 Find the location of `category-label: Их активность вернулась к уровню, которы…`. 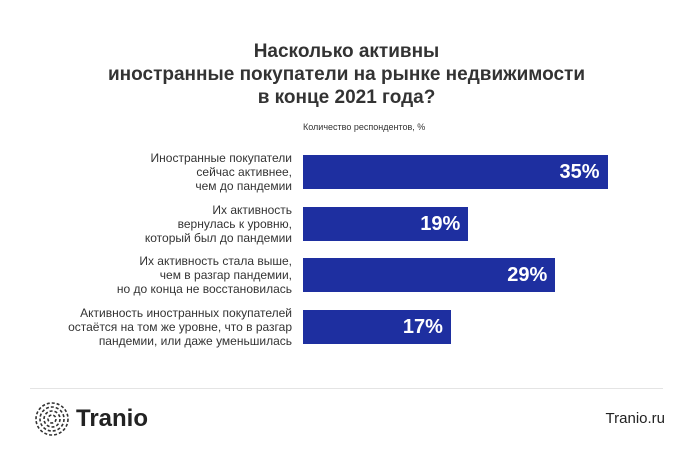

category-label: Их активность вернулась к уровню, которы… is located at coordinates (218, 223).